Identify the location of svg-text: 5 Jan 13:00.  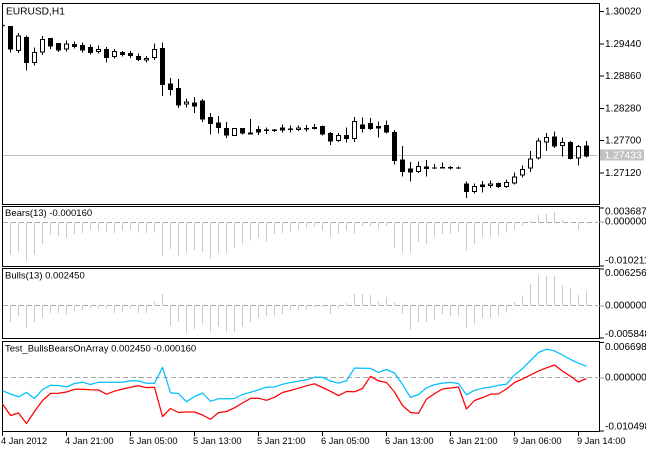
(217, 441).